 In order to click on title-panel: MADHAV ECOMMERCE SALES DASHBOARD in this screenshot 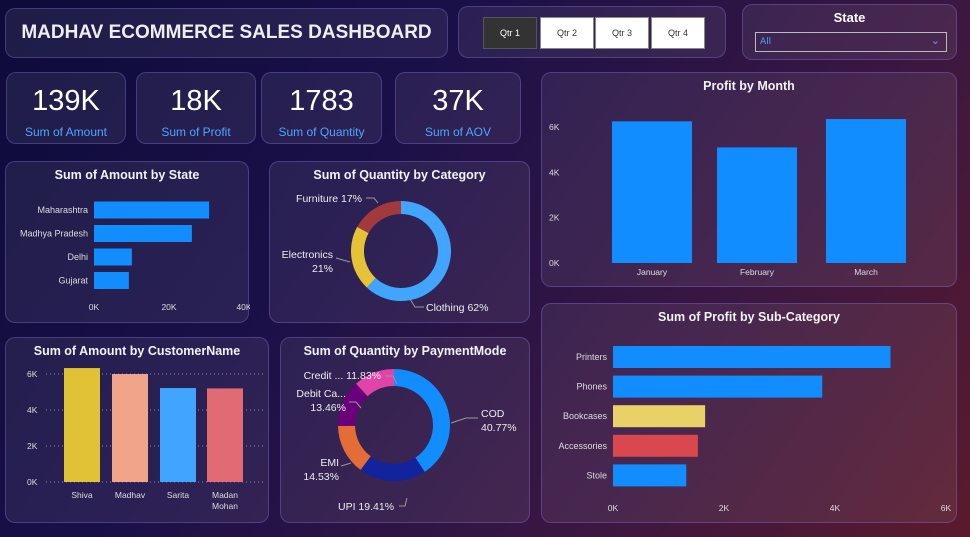, I will do `click(226, 33)`.